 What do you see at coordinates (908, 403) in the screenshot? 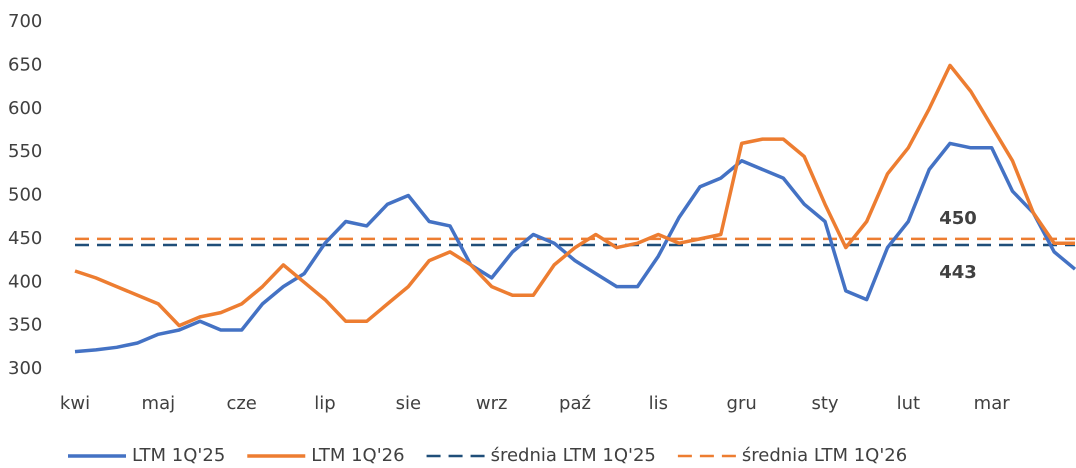
I see `x-tick-label: lut` at bounding box center [908, 403].